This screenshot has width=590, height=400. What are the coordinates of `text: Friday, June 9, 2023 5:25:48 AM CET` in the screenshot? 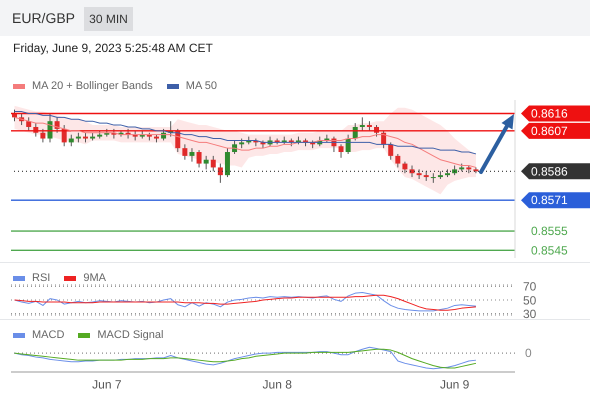 It's located at (113, 48).